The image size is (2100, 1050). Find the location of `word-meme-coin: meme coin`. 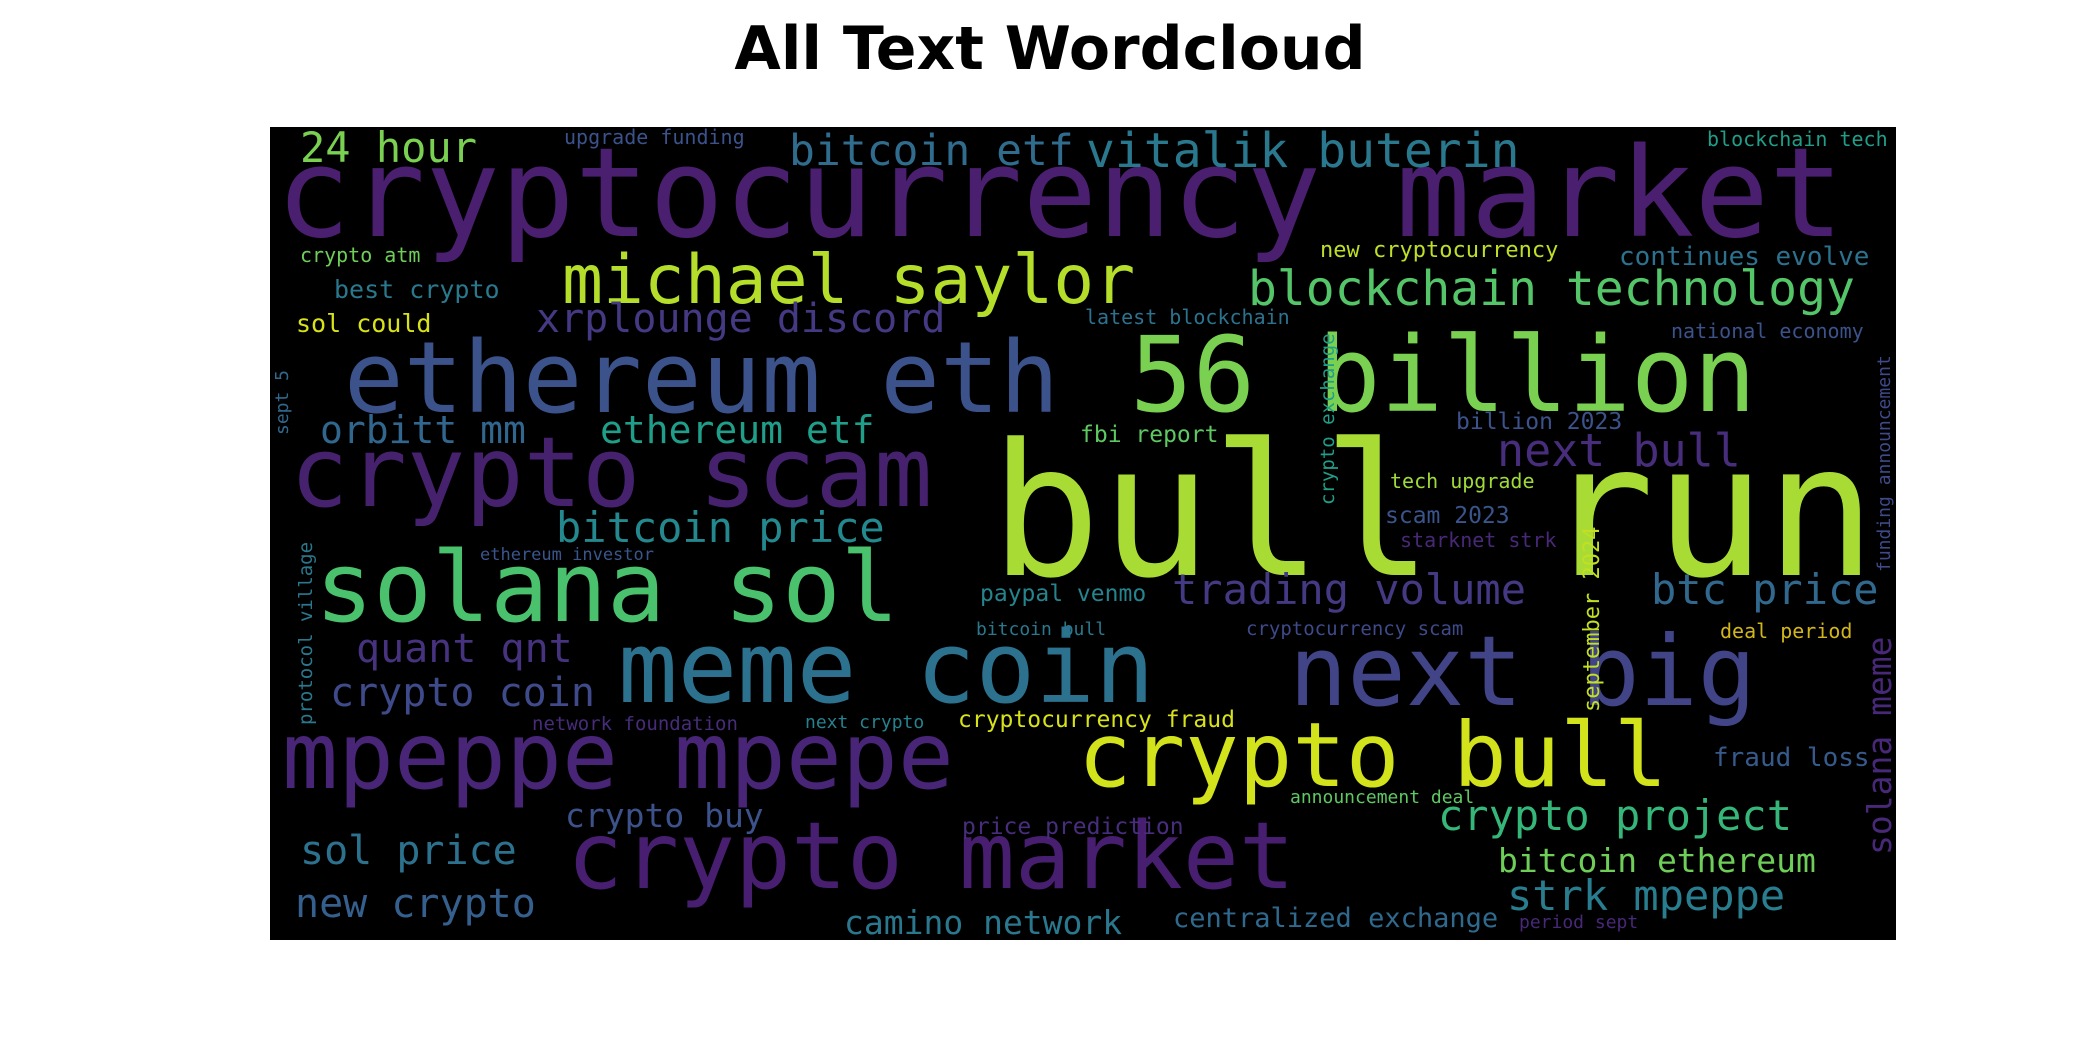

word-meme-coin: meme coin is located at coordinates (886, 668).